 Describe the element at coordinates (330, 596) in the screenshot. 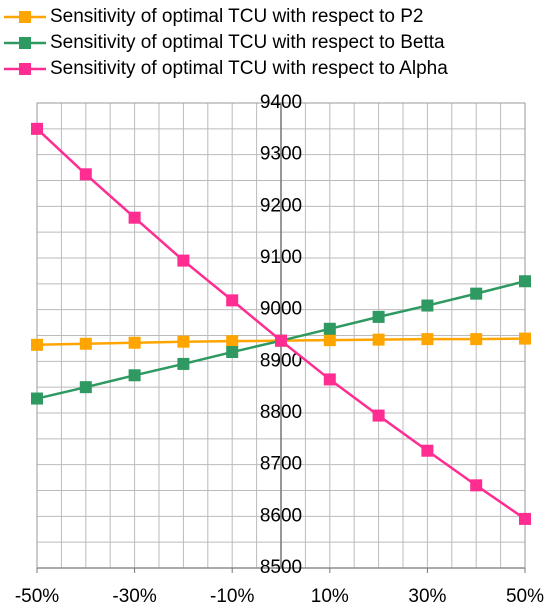

I see `x-tick-label: 10%` at that location.